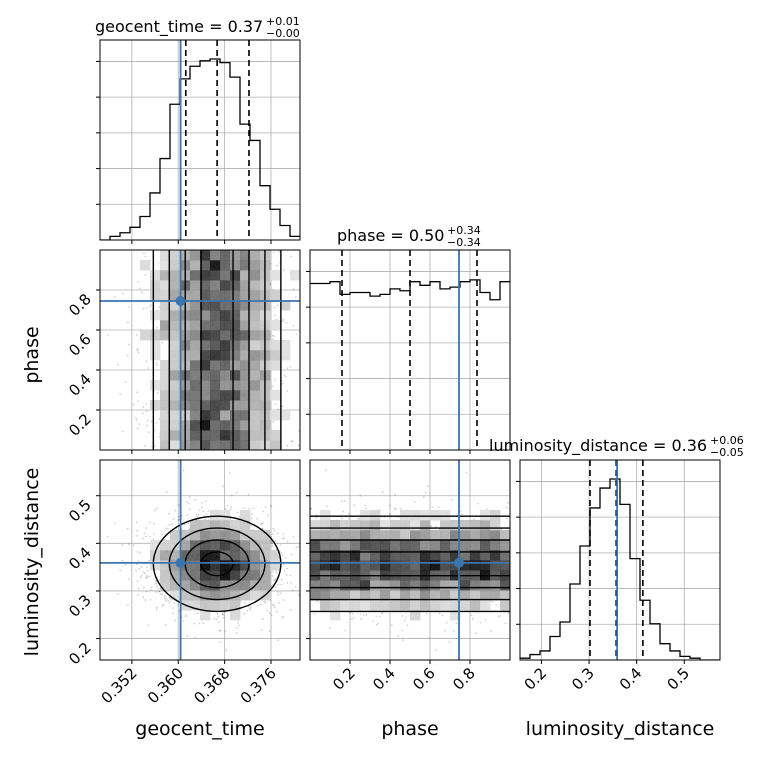 The height and width of the screenshot is (760, 760). I want to click on truth-marker, so click(180, 562).